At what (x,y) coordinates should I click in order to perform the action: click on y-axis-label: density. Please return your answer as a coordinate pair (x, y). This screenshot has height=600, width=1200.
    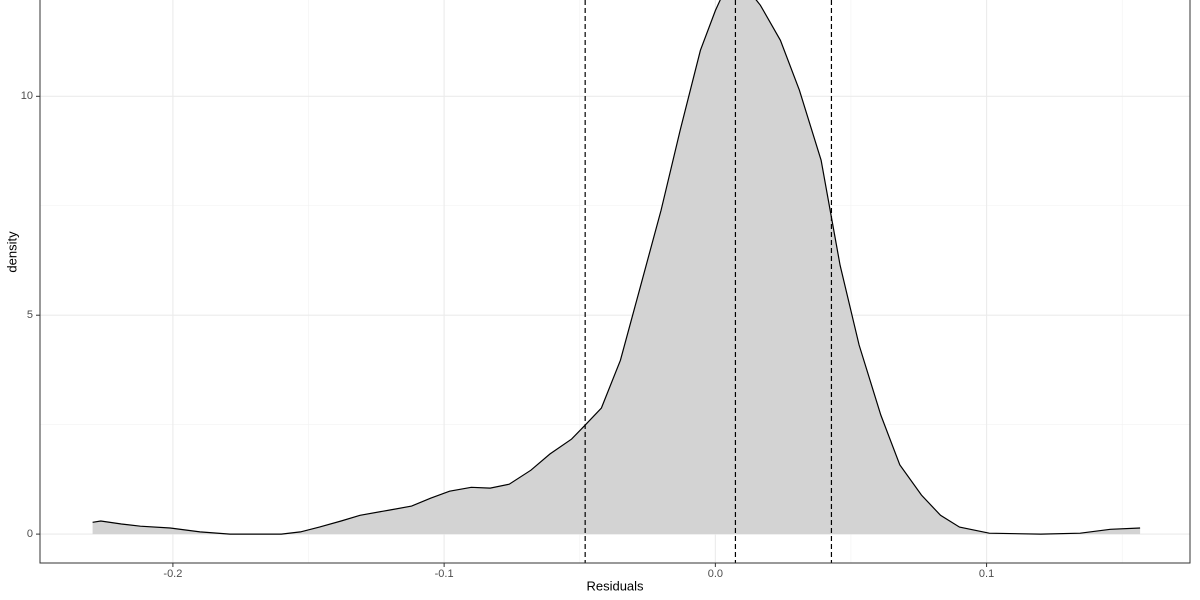
    Looking at the image, I should click on (11, 252).